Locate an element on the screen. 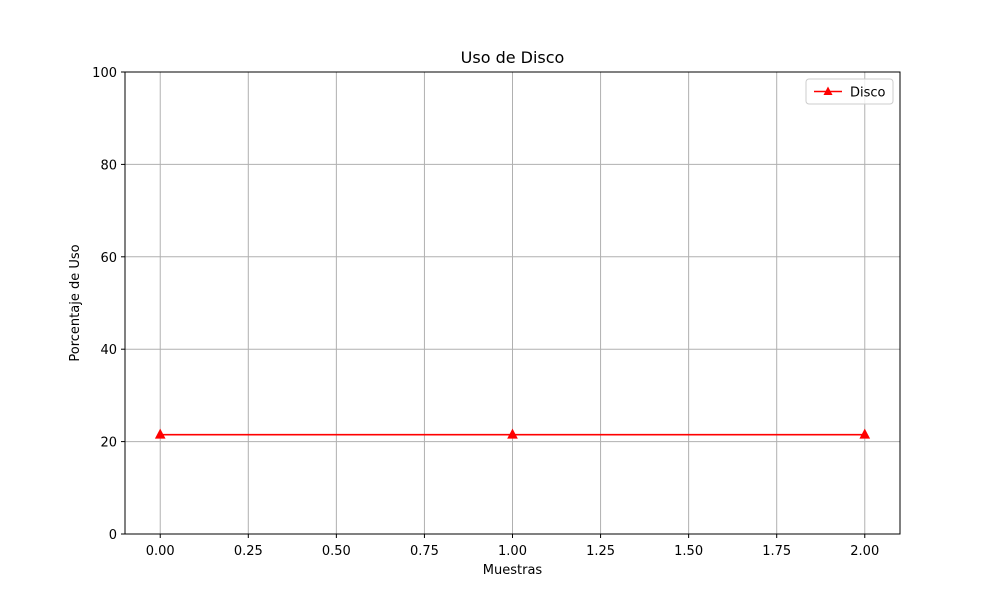  x-tick-label: 1.00 is located at coordinates (512, 551).